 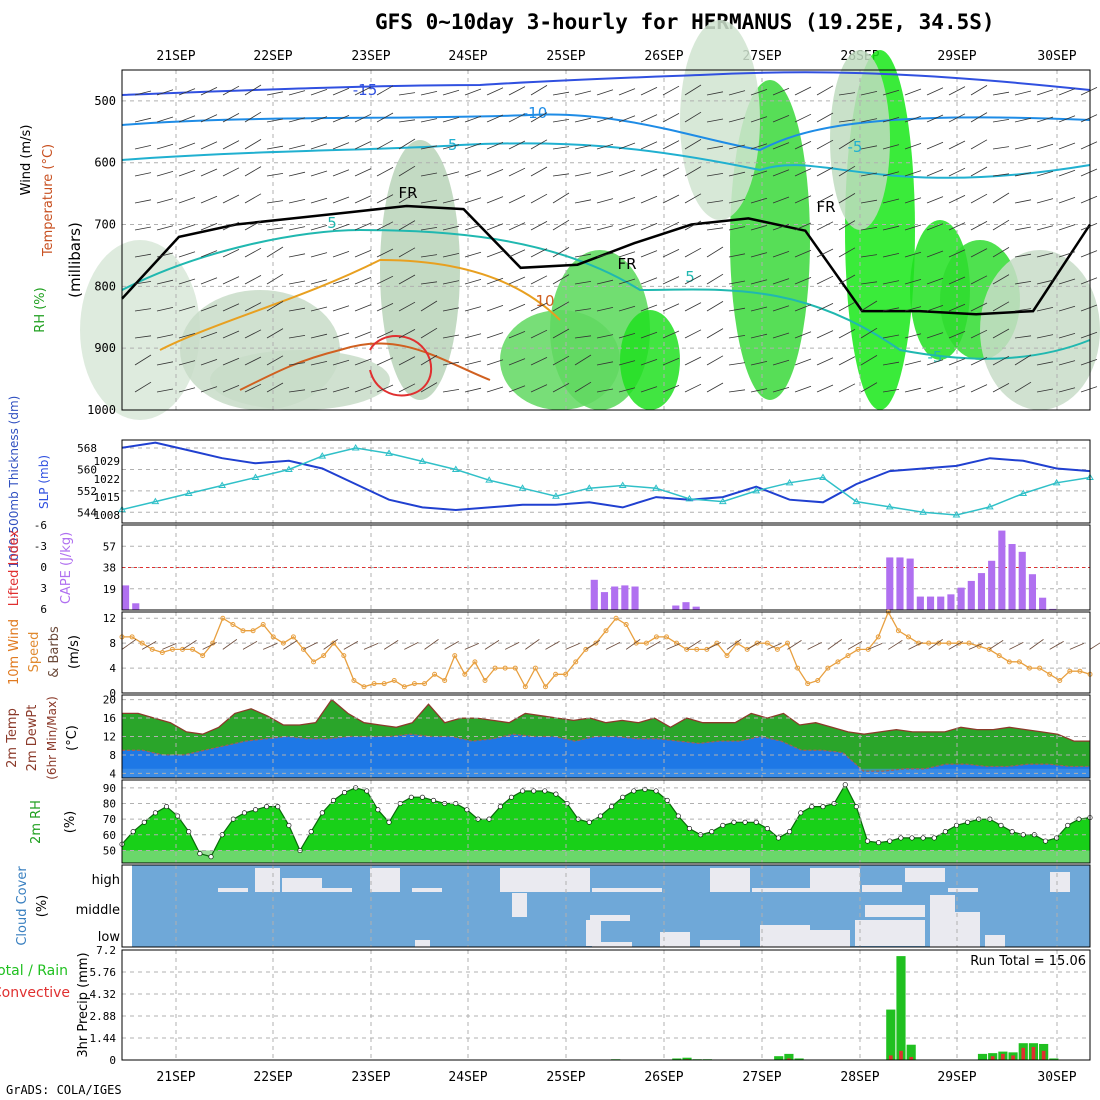 What do you see at coordinates (606, 823) in the screenshot?
I see `rh-area` at bounding box center [606, 823].